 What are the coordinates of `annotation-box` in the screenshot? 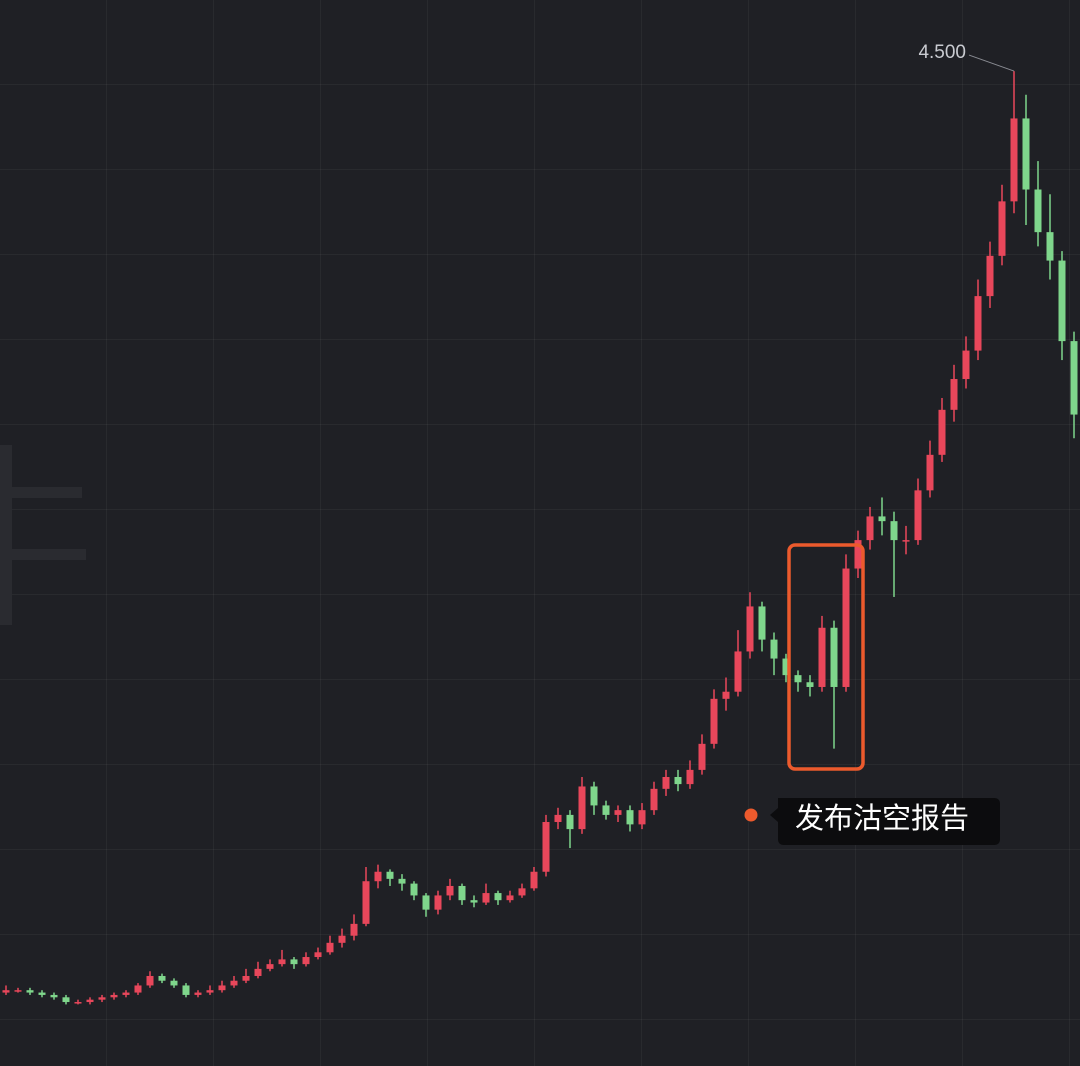 It's located at (885, 821).